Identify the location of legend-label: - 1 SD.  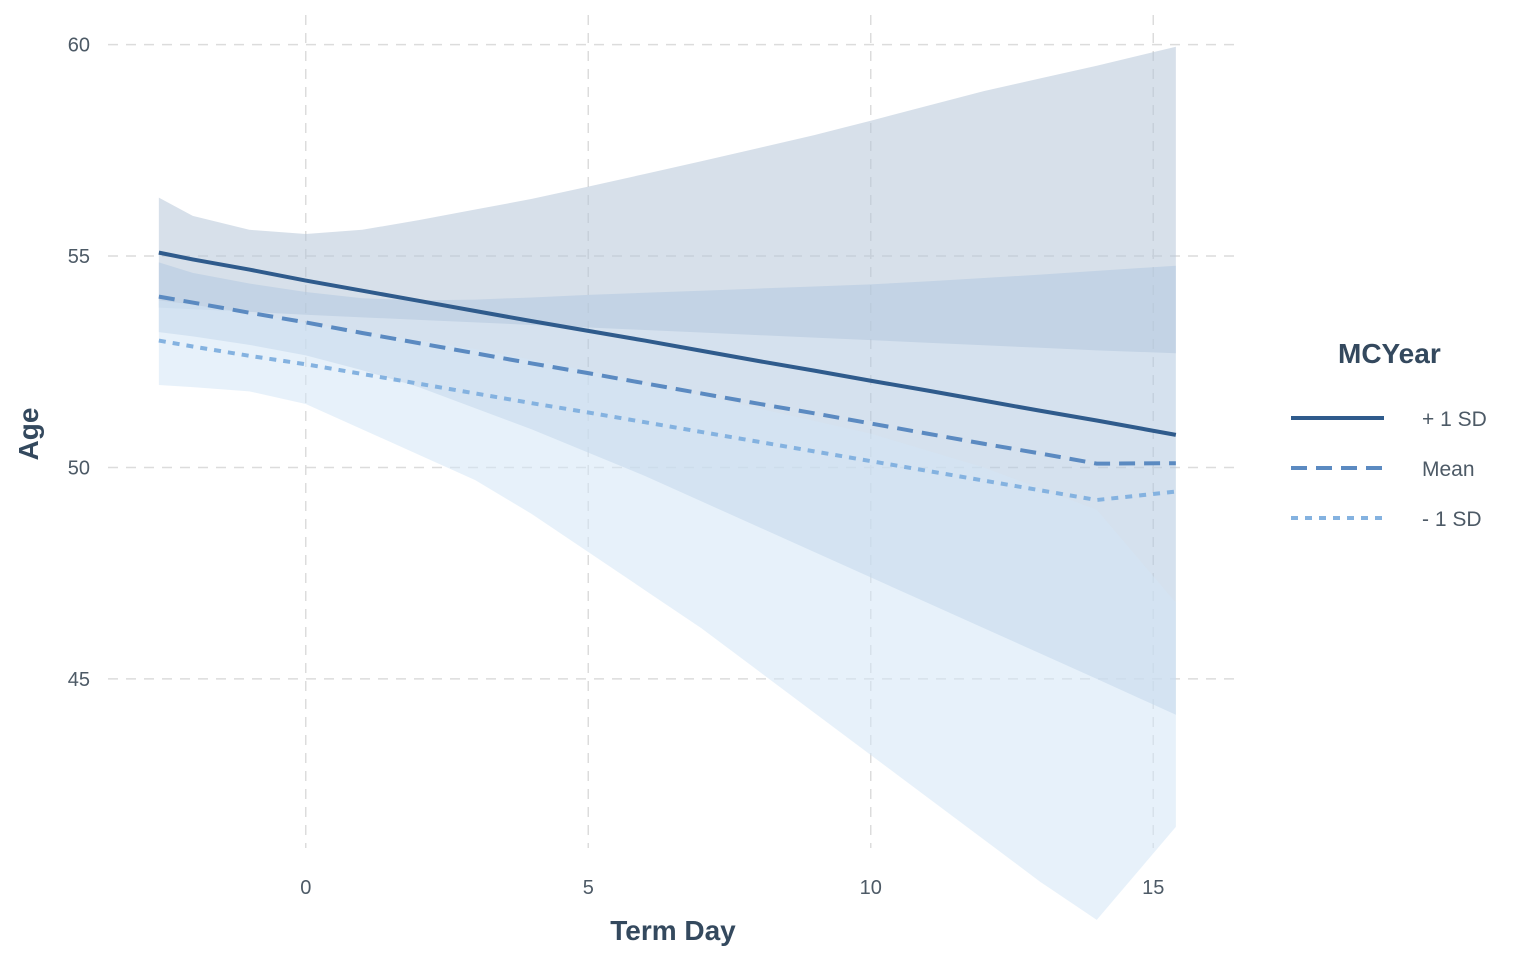
(1452, 519).